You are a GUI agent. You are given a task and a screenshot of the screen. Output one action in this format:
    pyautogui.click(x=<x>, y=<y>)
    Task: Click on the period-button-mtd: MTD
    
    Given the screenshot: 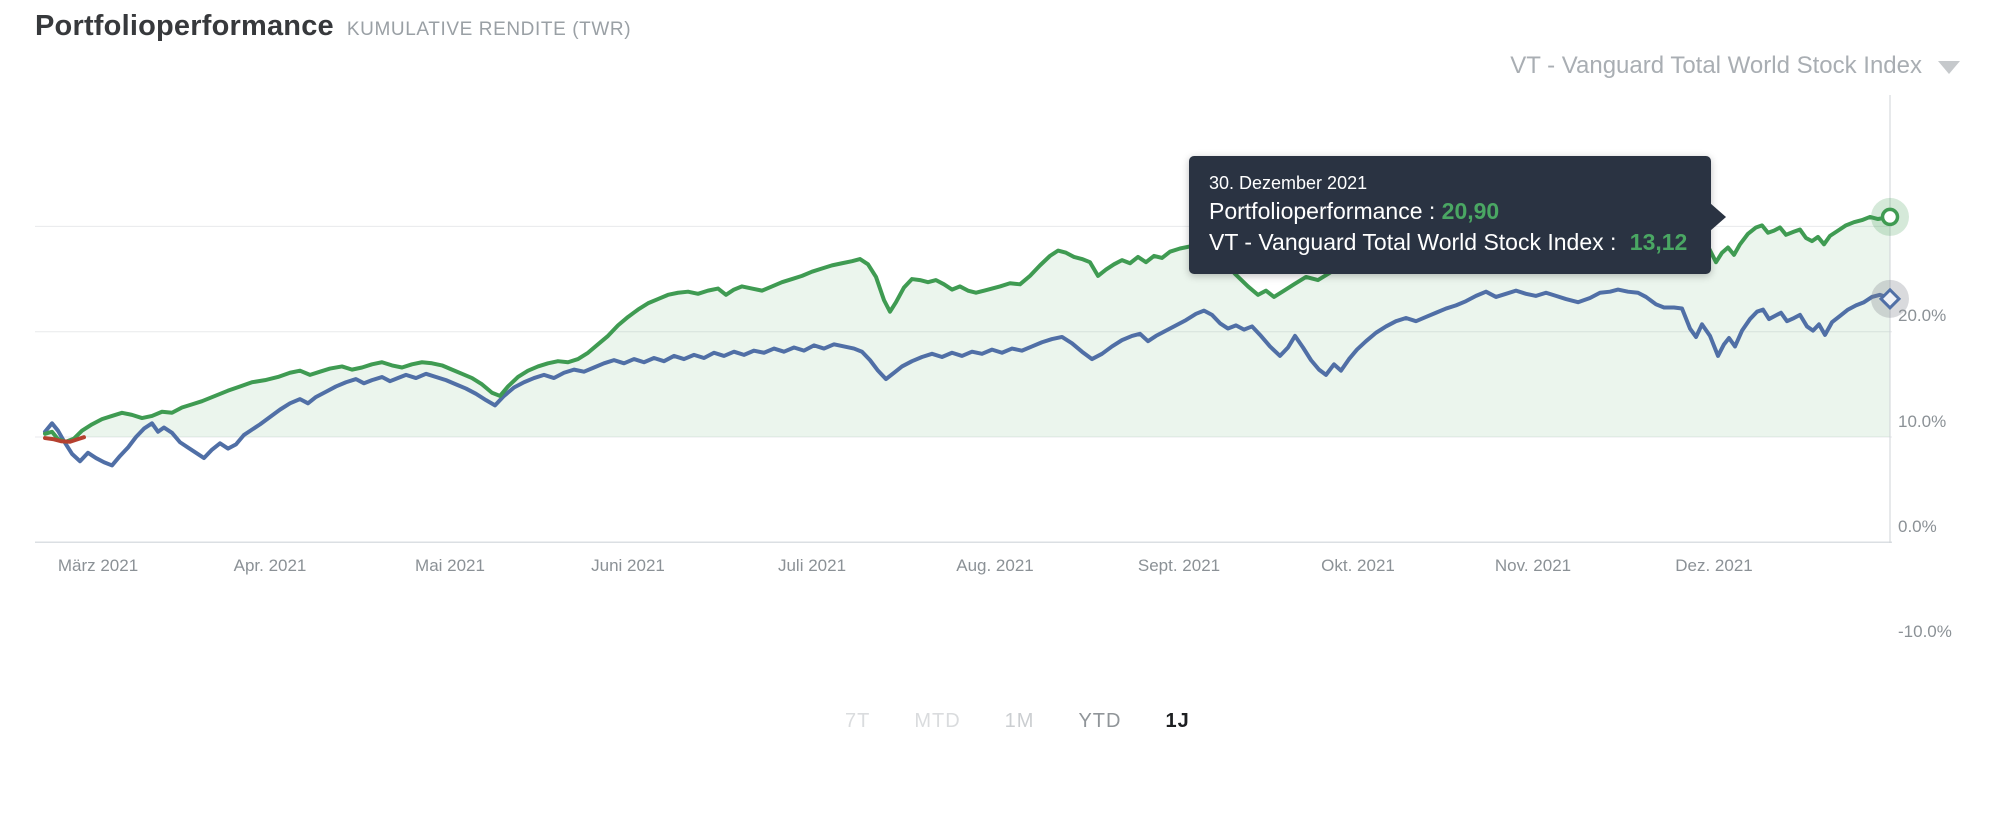 What is the action you would take?
    pyautogui.click(x=937, y=721)
    